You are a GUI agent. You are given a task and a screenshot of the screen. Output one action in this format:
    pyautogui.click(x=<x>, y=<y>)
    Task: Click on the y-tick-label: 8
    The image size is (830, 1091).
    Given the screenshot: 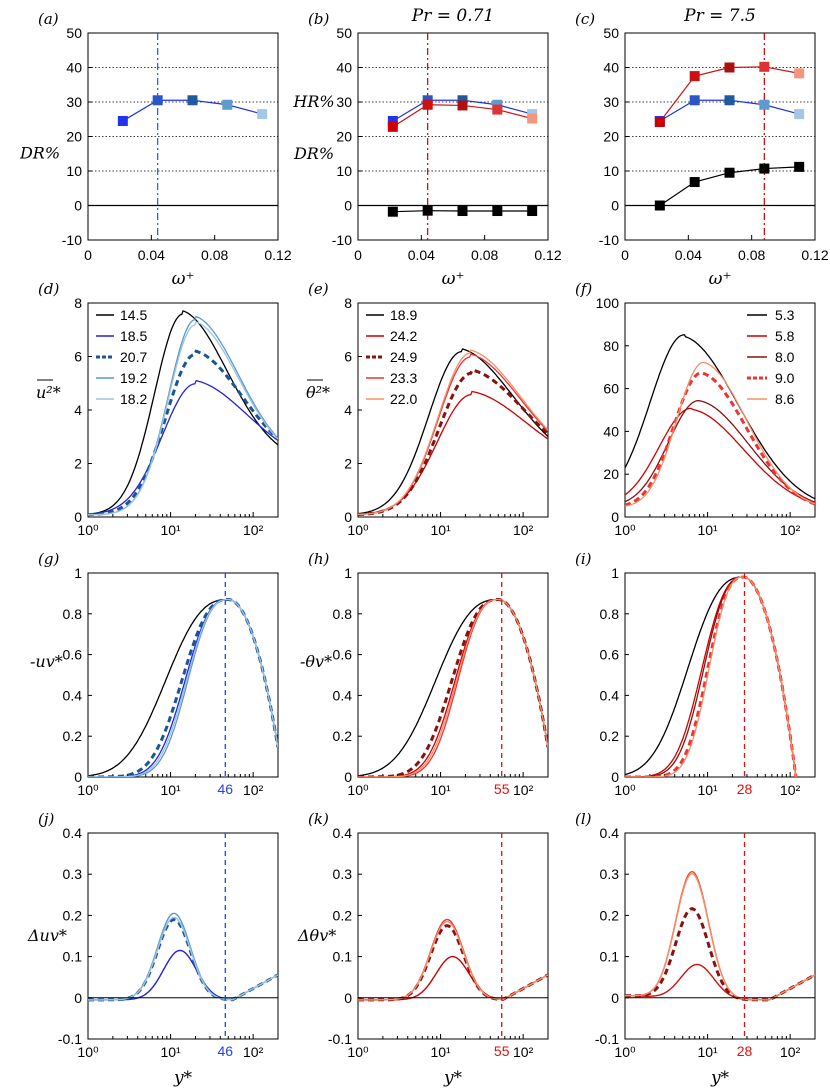 What is the action you would take?
    pyautogui.click(x=78, y=303)
    